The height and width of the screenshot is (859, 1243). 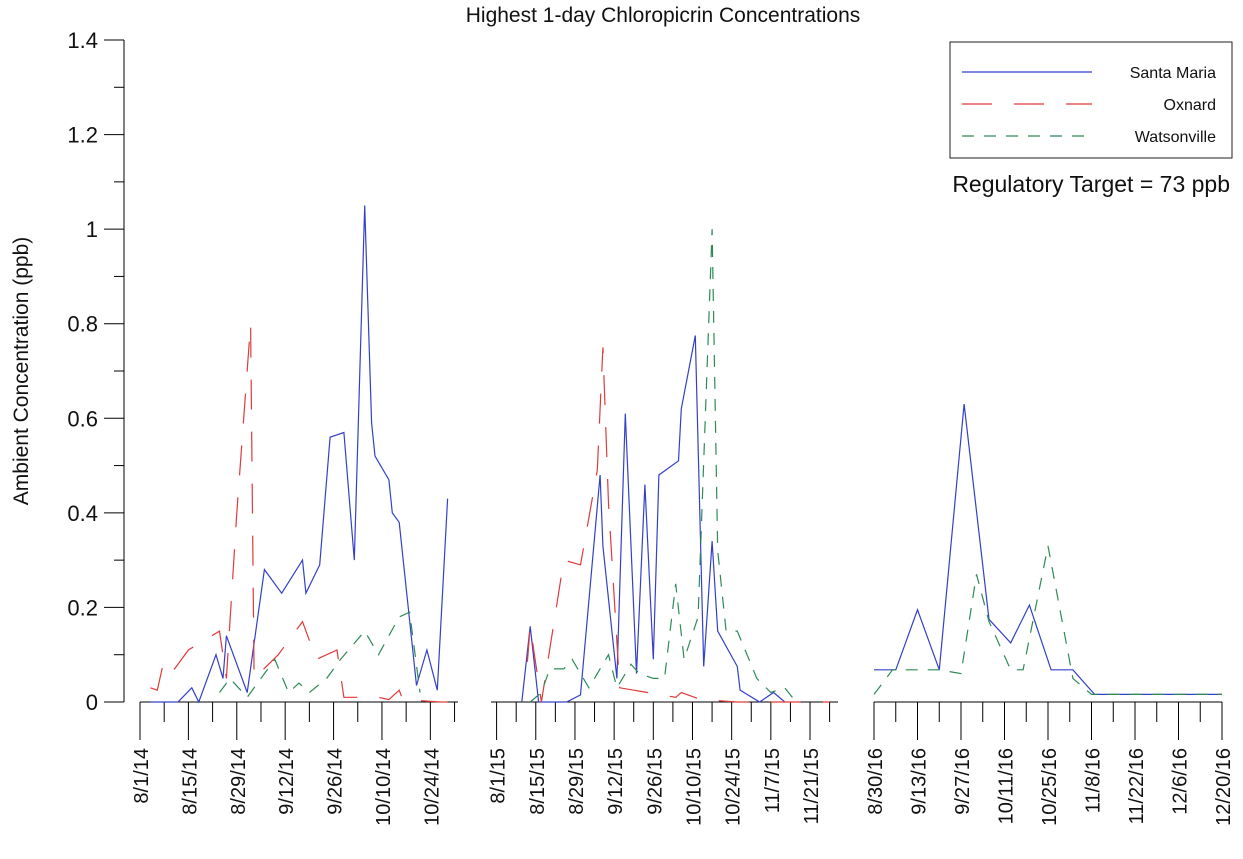 I want to click on x-tick-label: 9/12/15, so click(x=616, y=781).